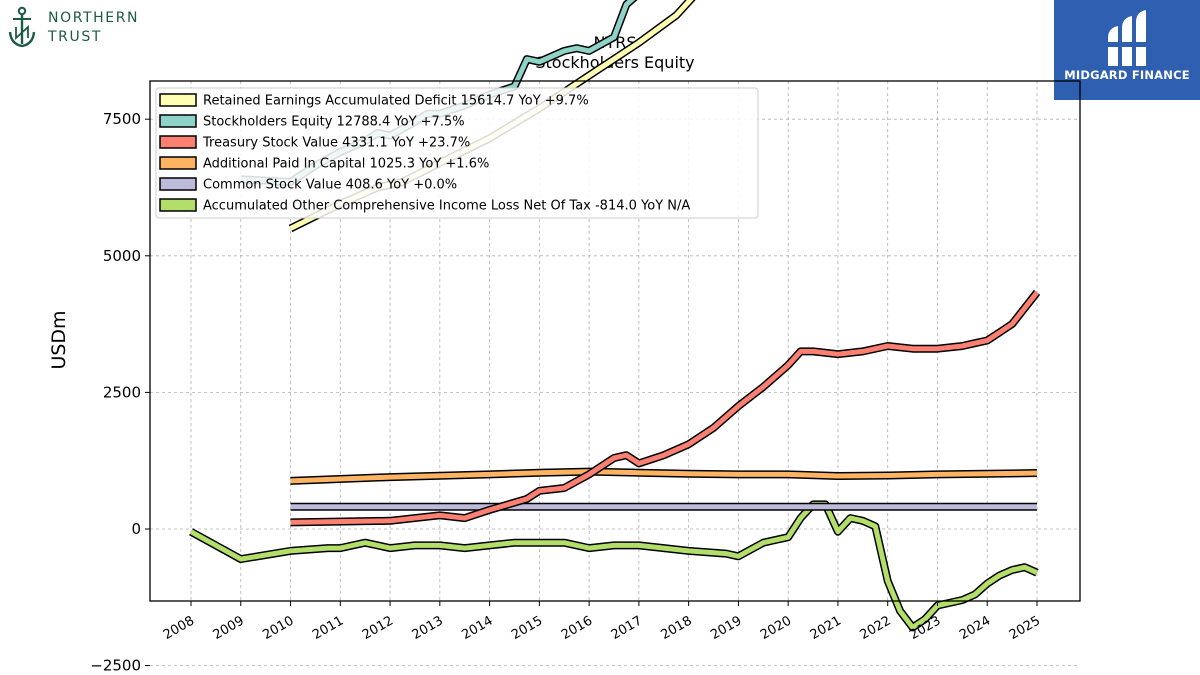 The width and height of the screenshot is (1200, 675). I want to click on x-tick-label: 2012, so click(378, 628).